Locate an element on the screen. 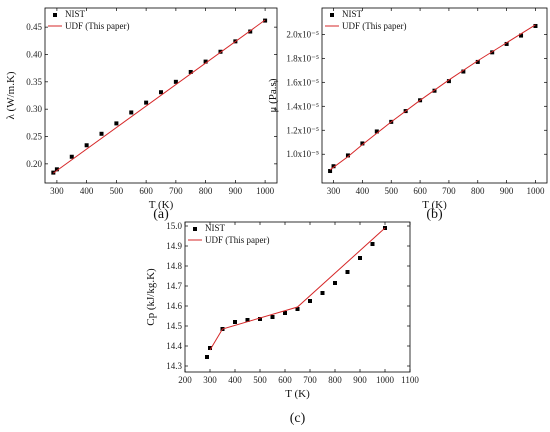  y-tick-label: 1.6x10⁻⁵ is located at coordinates (302, 82).